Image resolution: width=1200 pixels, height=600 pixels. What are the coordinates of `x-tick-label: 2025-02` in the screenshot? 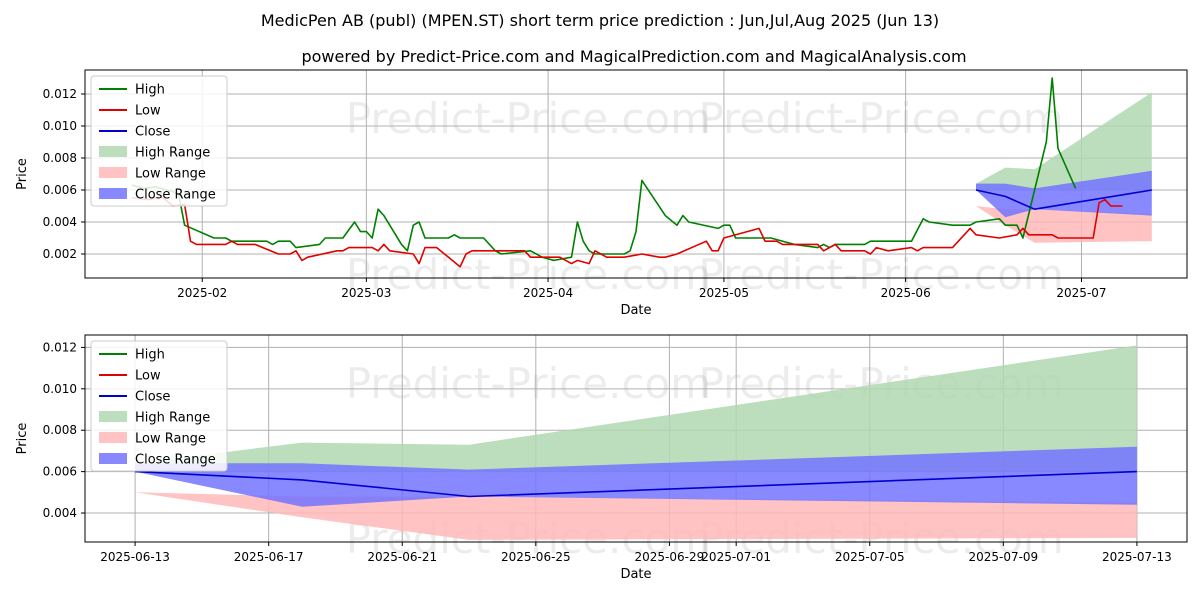 It's located at (202, 293).